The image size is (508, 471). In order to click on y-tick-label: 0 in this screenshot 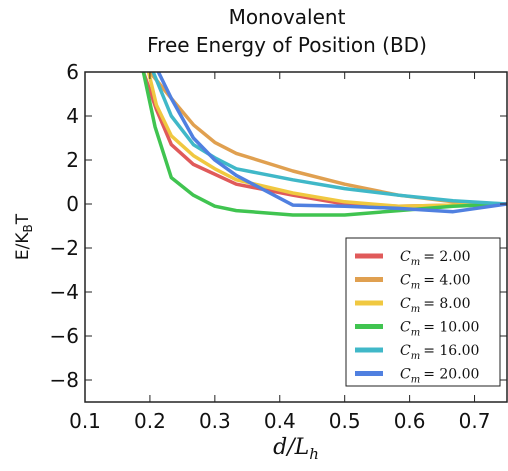, I will do `click(72, 204)`.